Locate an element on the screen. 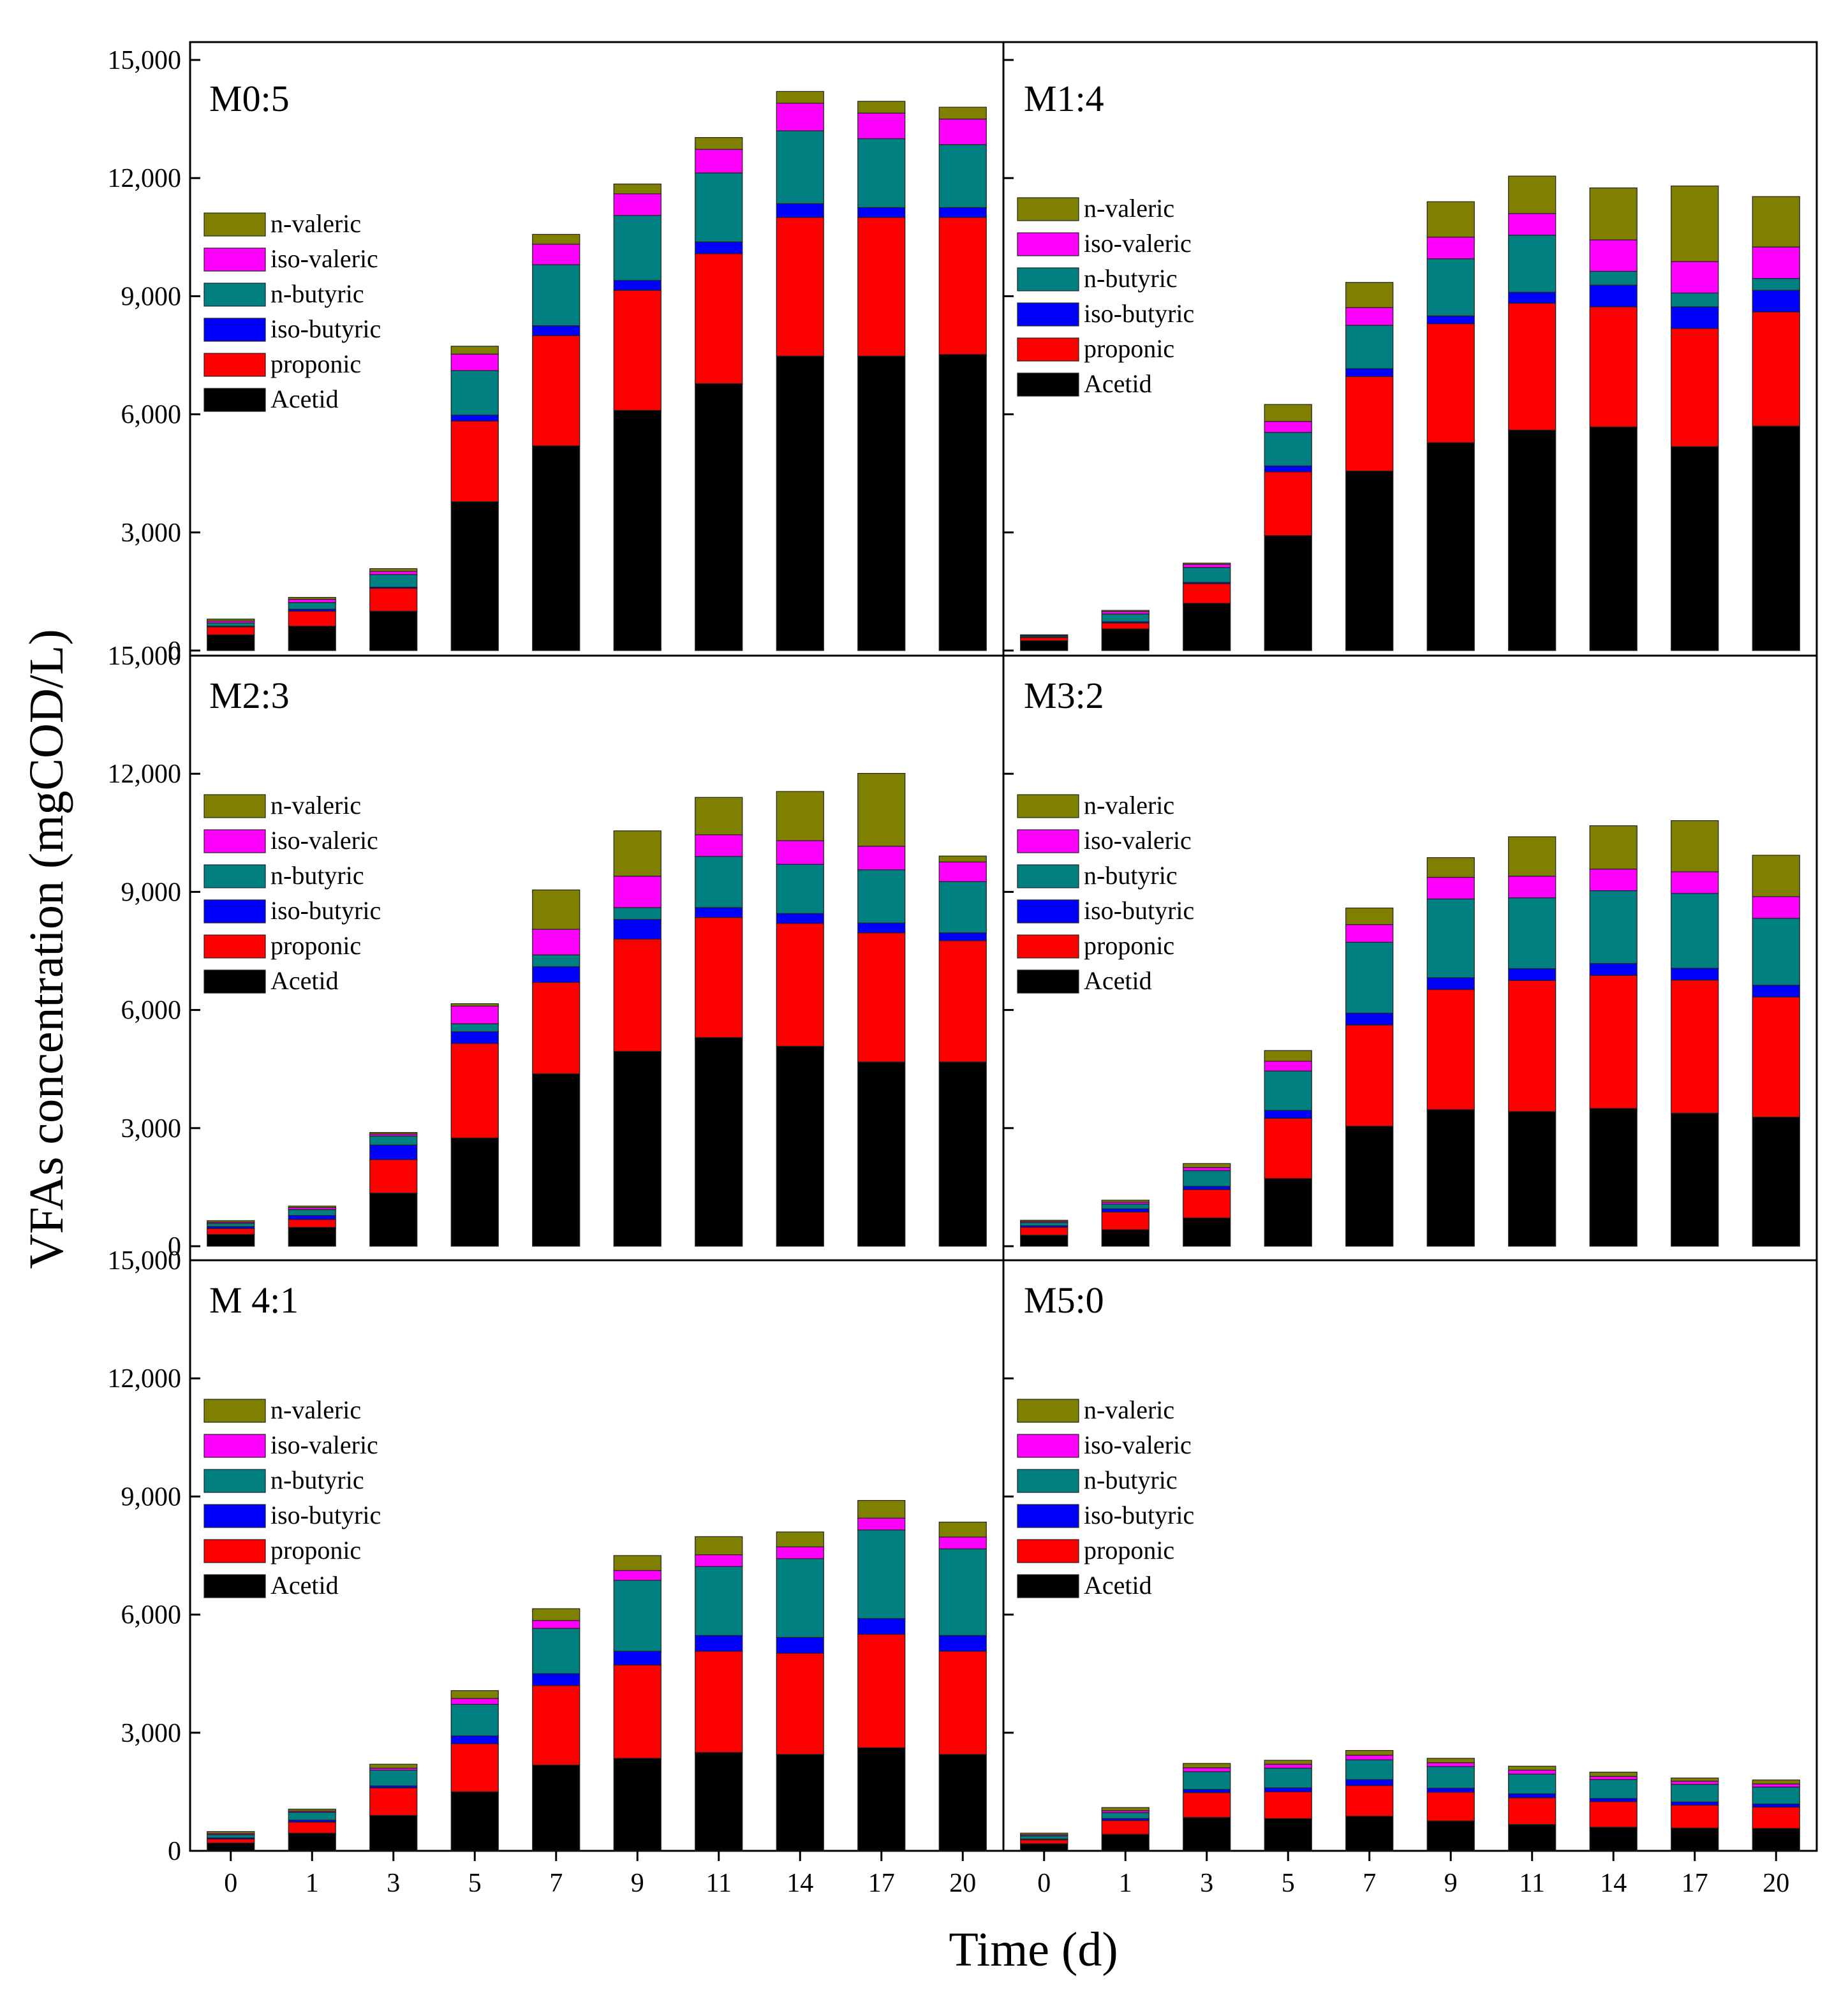 The height and width of the screenshot is (2002, 1848). panel-title: M1:4 is located at coordinates (1064, 98).